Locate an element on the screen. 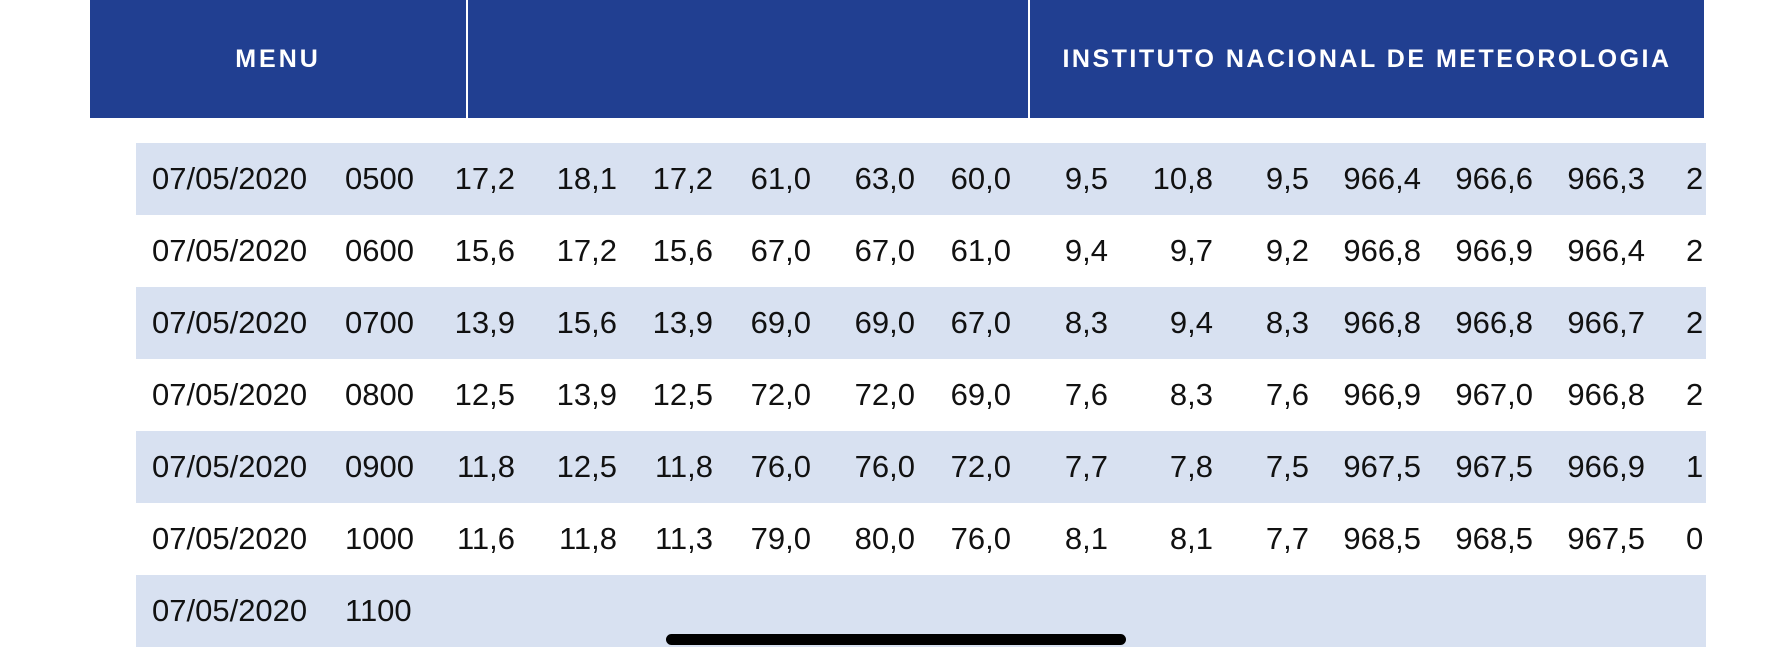 This screenshot has height=660, width=1792. table-cell: 60,0 is located at coordinates (980, 178).